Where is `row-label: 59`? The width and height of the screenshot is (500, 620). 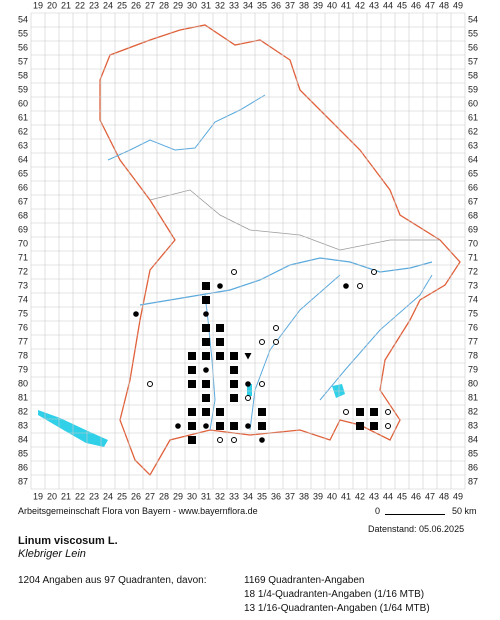 row-label: 59 is located at coordinates (23, 89).